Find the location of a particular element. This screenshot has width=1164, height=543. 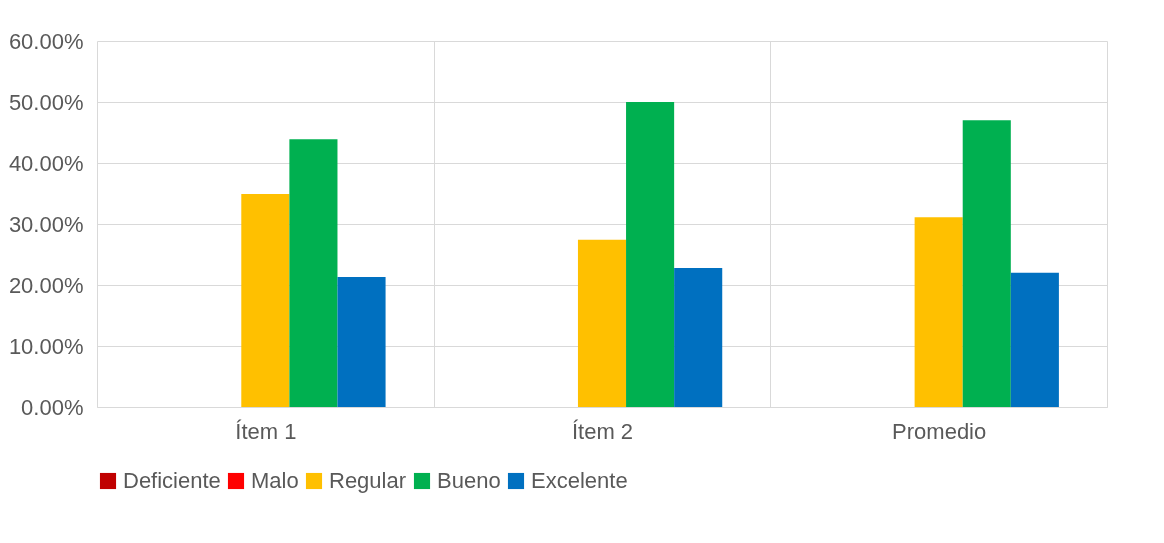

y-tick-label: 50.00% is located at coordinates (46, 102).